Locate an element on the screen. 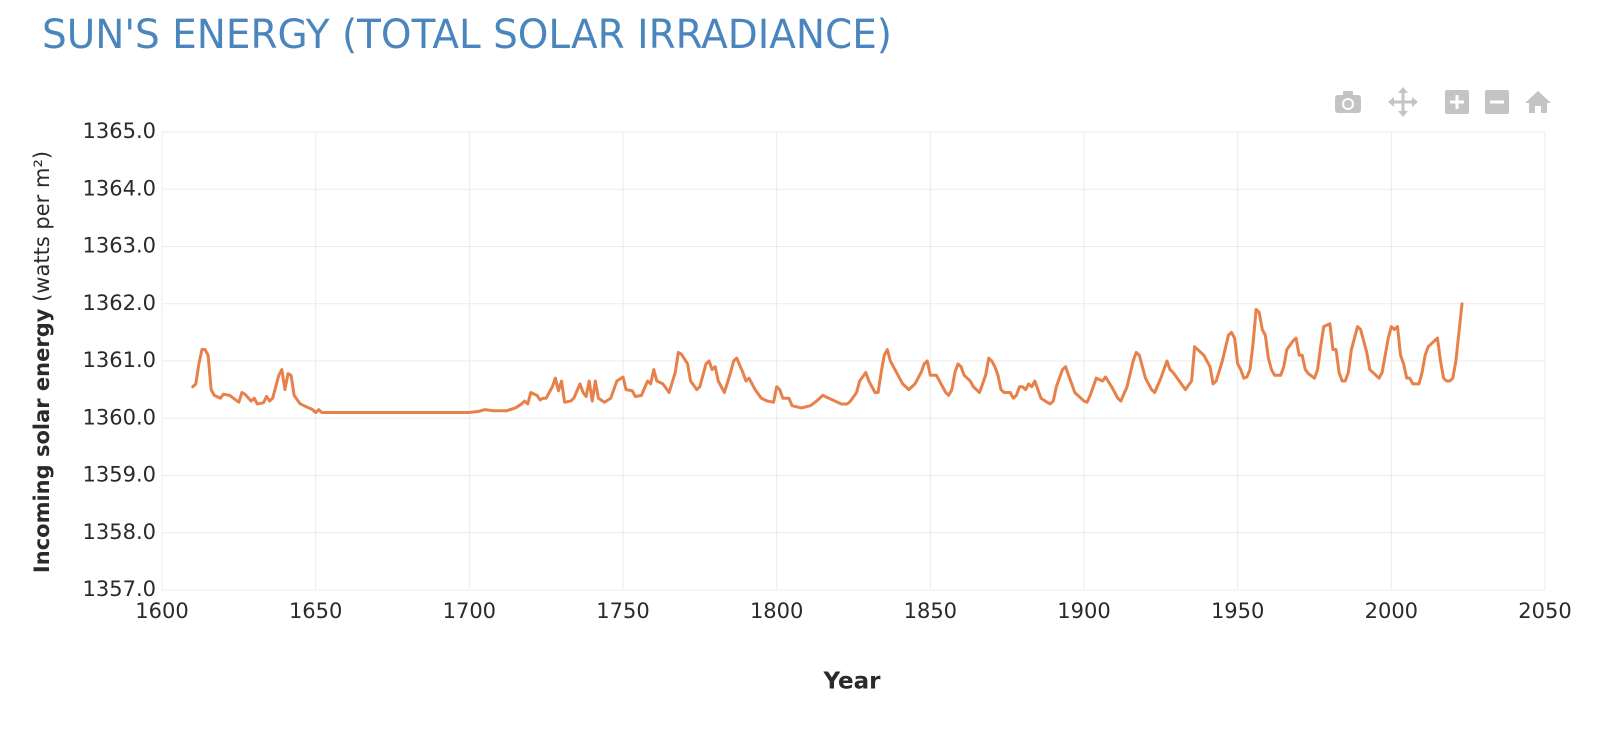  x-tick-label: 1950 is located at coordinates (1237, 611).